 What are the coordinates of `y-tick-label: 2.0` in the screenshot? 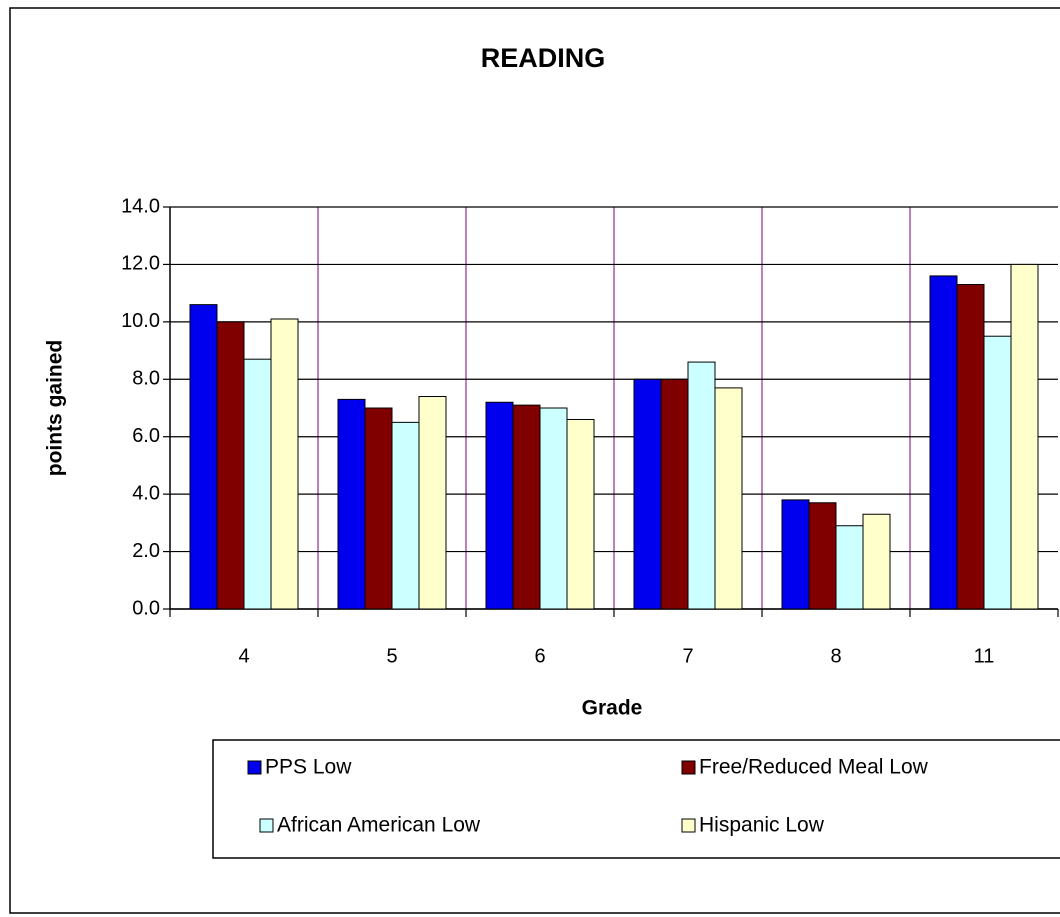 It's located at (146, 551).